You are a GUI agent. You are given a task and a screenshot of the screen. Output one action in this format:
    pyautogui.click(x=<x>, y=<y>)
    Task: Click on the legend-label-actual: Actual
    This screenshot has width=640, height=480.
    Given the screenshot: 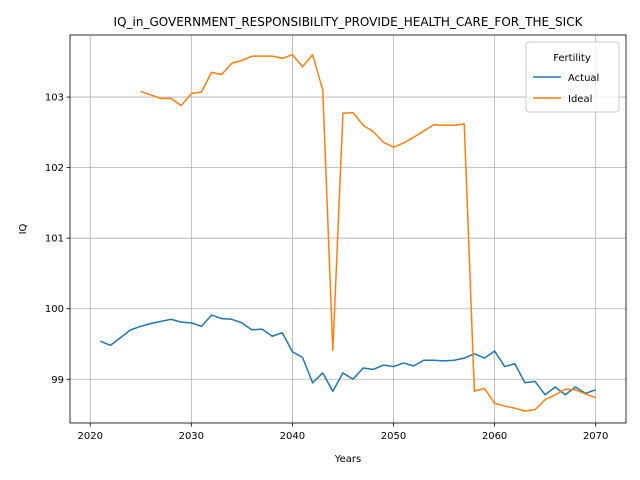 What is the action you would take?
    pyautogui.click(x=583, y=78)
    